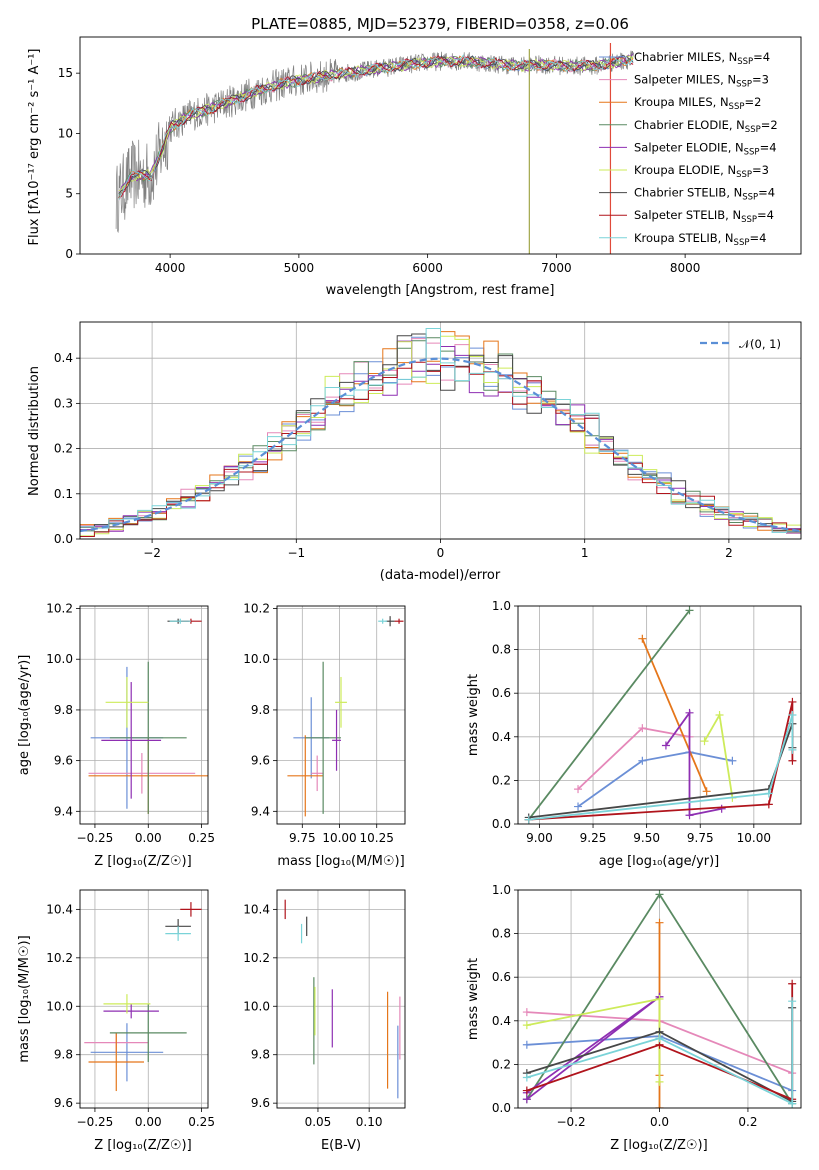  What do you see at coordinates (501, 1021) in the screenshot?
I see `y-tick-label: 0.4` at bounding box center [501, 1021].